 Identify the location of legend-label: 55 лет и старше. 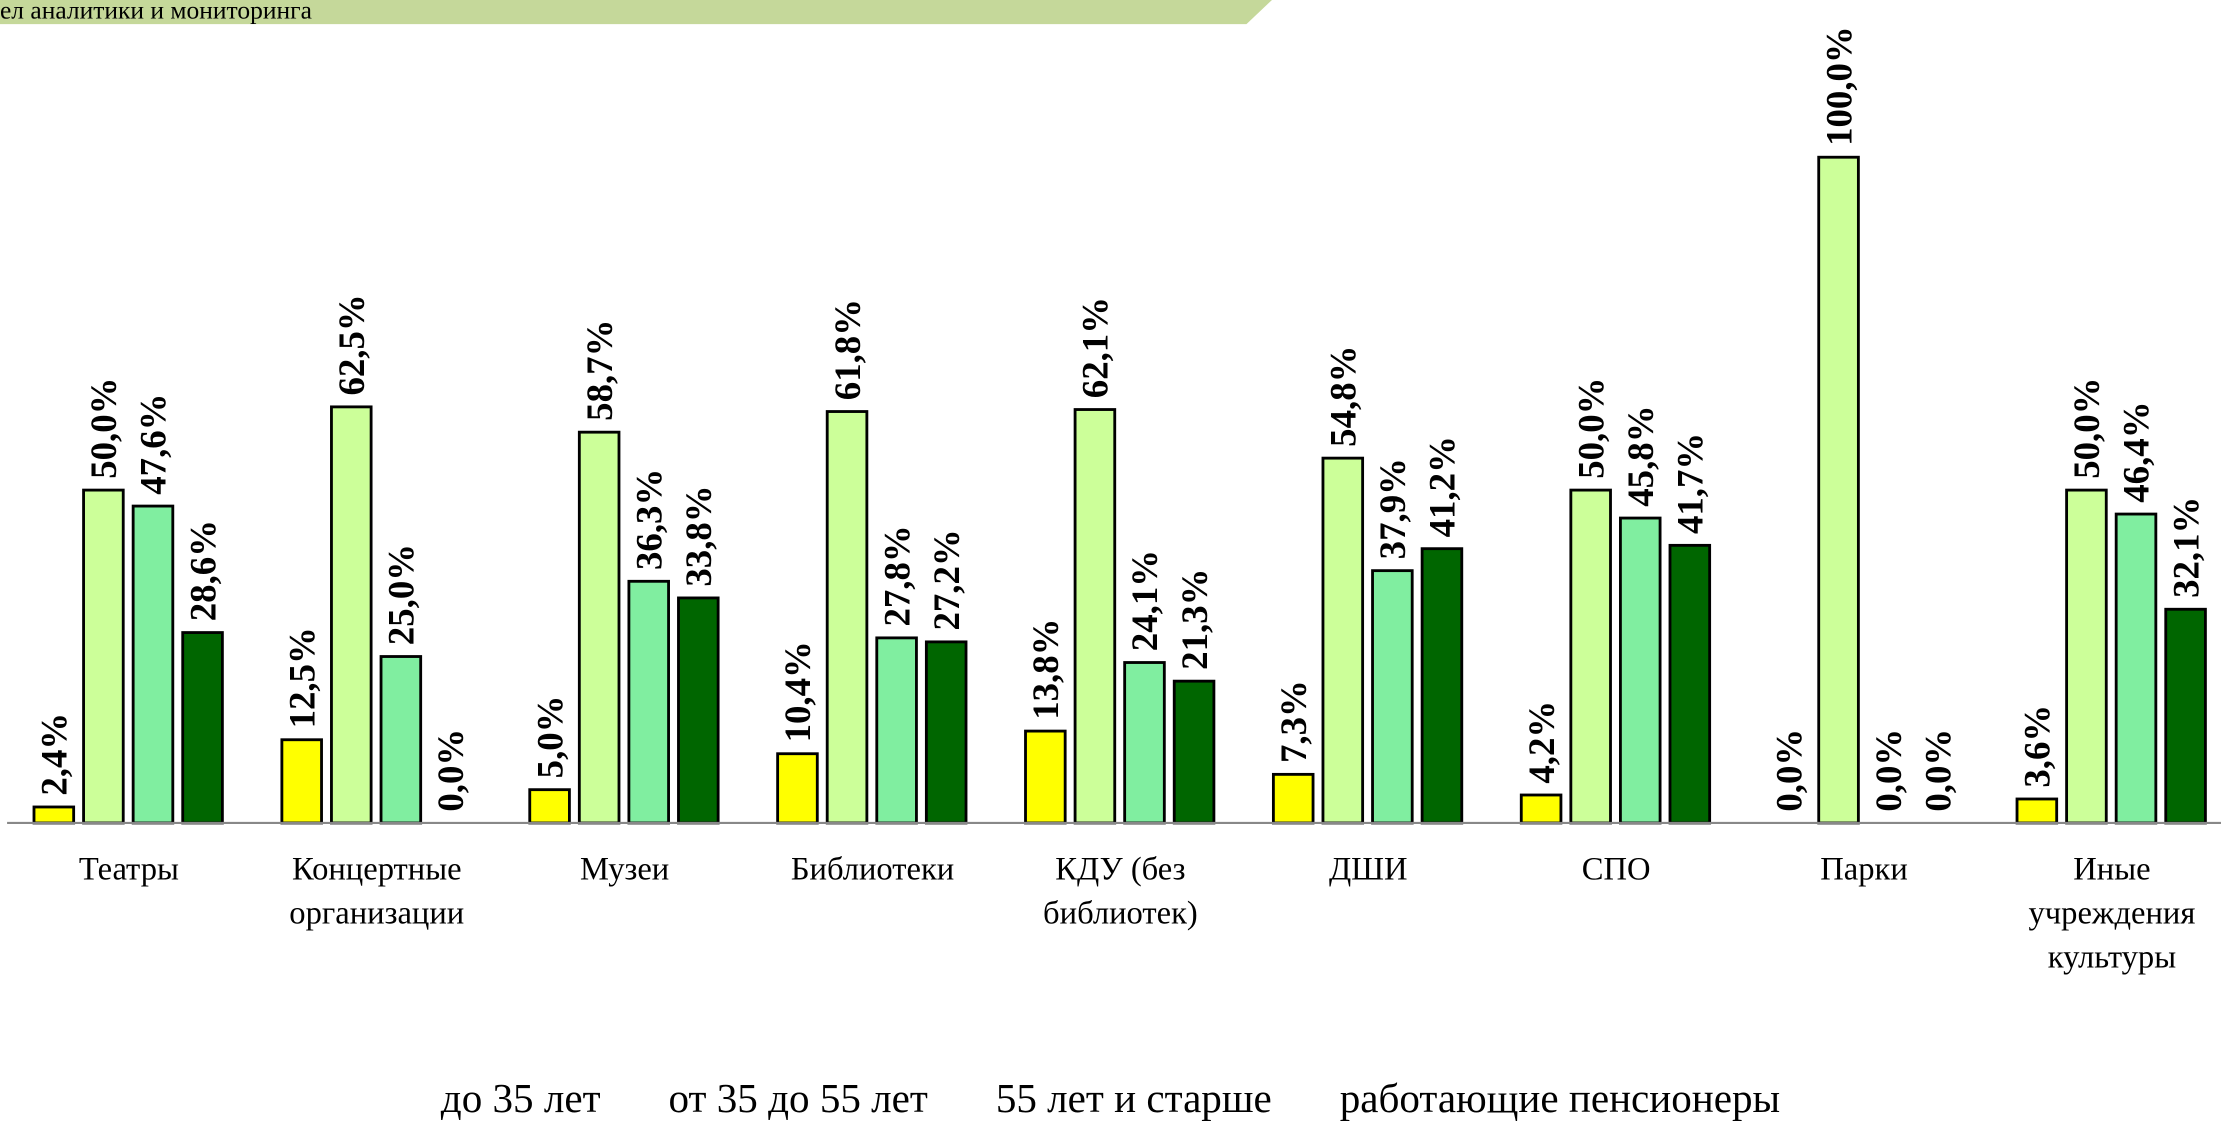
(1133, 1099).